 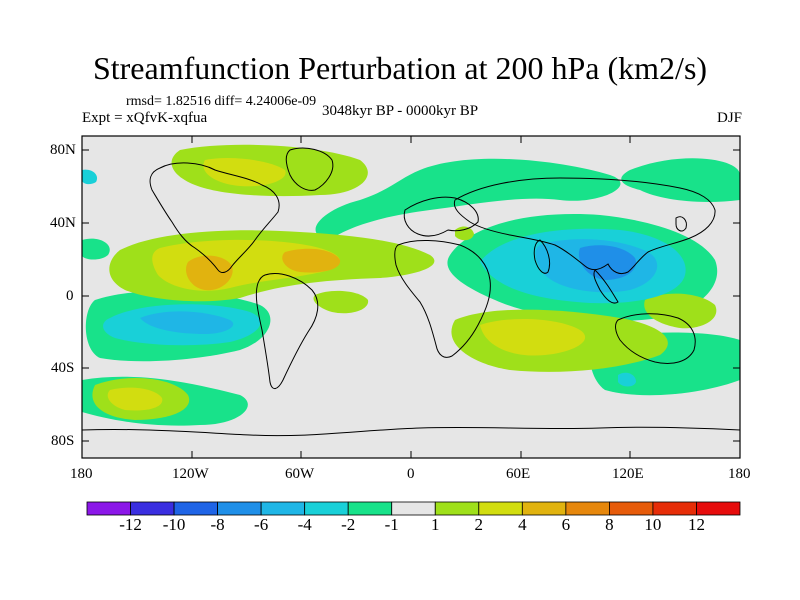 What do you see at coordinates (680, 311) in the screenshot?
I see `region-east-asia-positive` at bounding box center [680, 311].